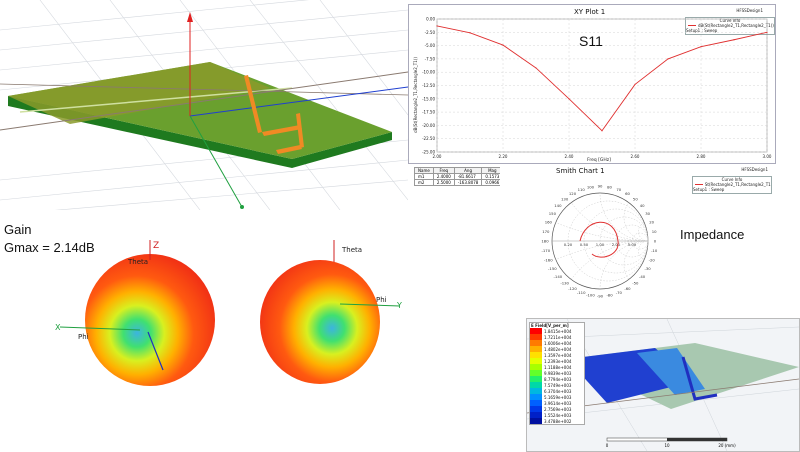  Describe the element at coordinates (702, 30) in the screenshot. I see `legend-setup: Setup1 : Sweep` at that location.